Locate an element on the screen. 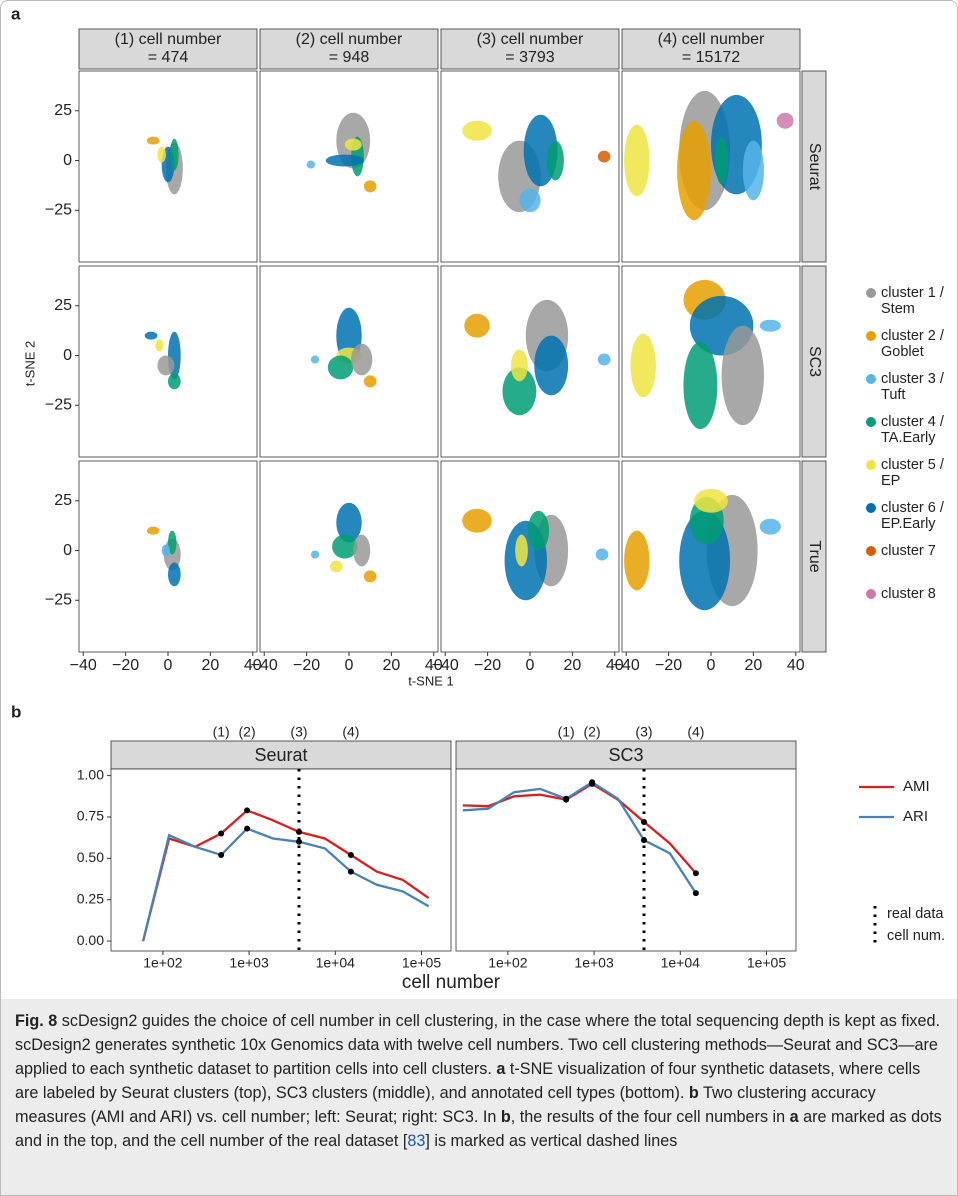 The height and width of the screenshot is (1196, 958). marker-label: (3) is located at coordinates (298, 732).